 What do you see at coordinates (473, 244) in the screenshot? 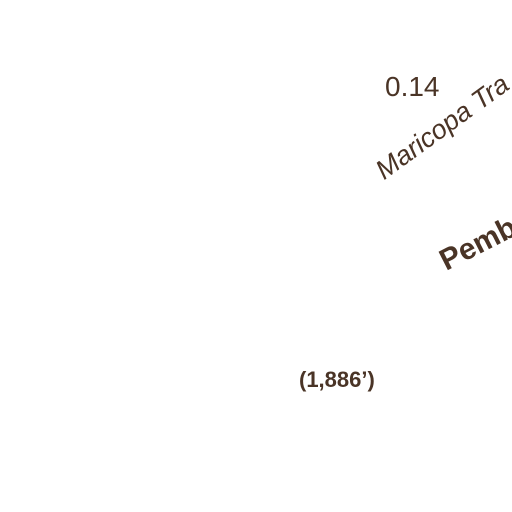
I see `feature-name-label: Pemb` at bounding box center [473, 244].